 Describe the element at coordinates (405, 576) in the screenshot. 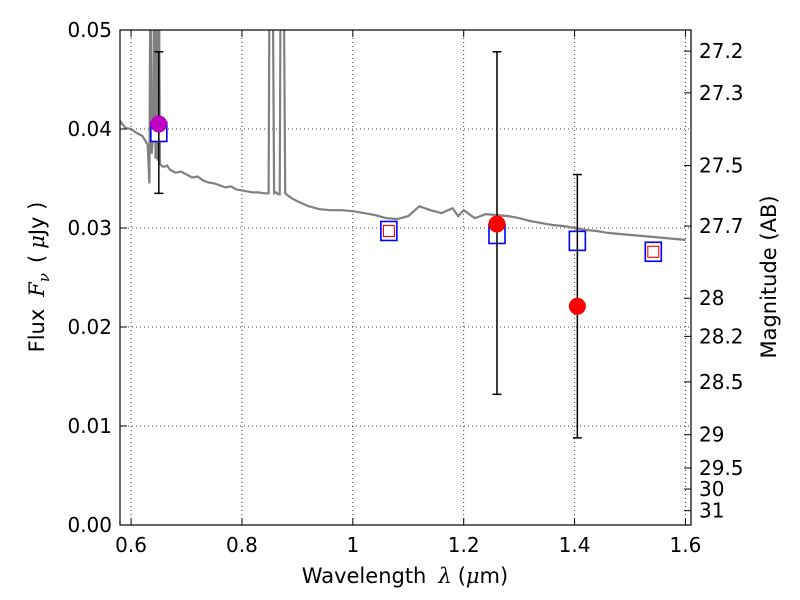

I see `x-axis-label: Wavelength λ (μm)` at that location.